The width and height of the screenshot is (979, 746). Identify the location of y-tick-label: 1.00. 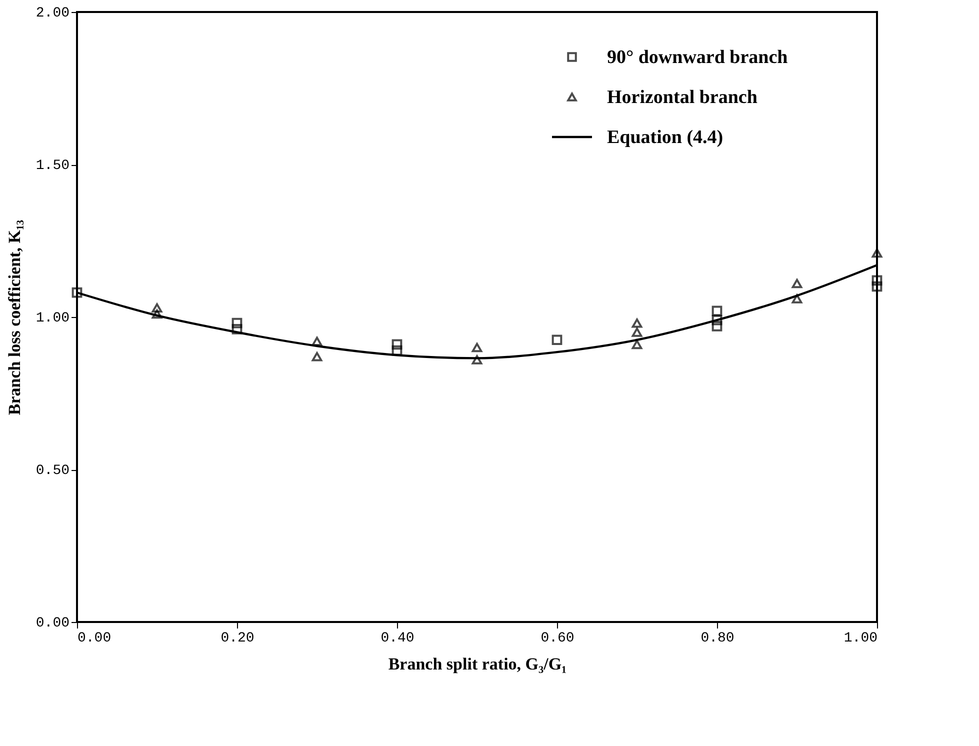
(53, 318).